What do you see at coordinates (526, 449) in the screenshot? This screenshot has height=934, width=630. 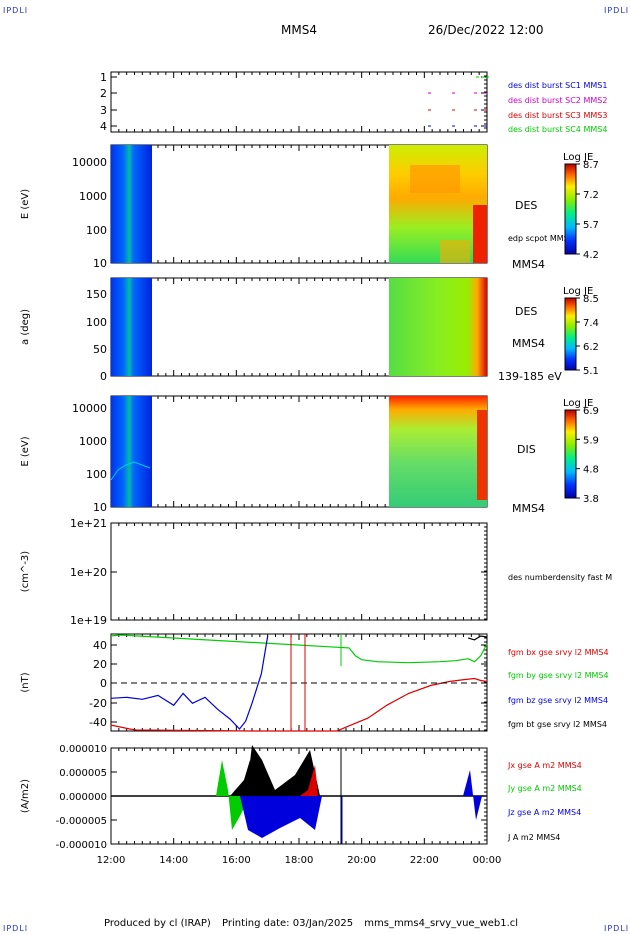 I see `spectrogram-label: DIS` at bounding box center [526, 449].